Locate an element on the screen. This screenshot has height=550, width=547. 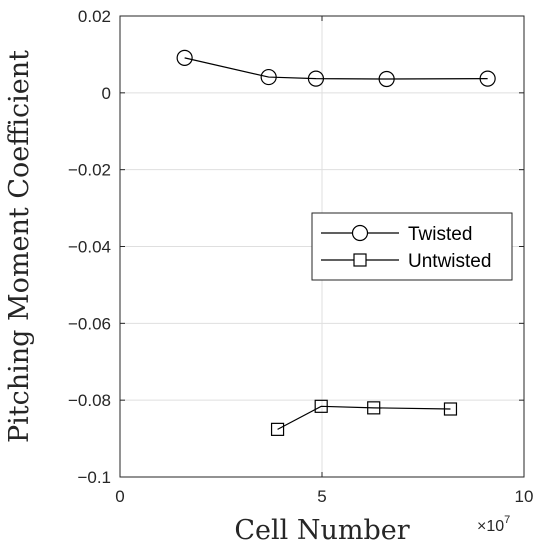
x-axis-title: Cell Number is located at coordinates (321, 530).